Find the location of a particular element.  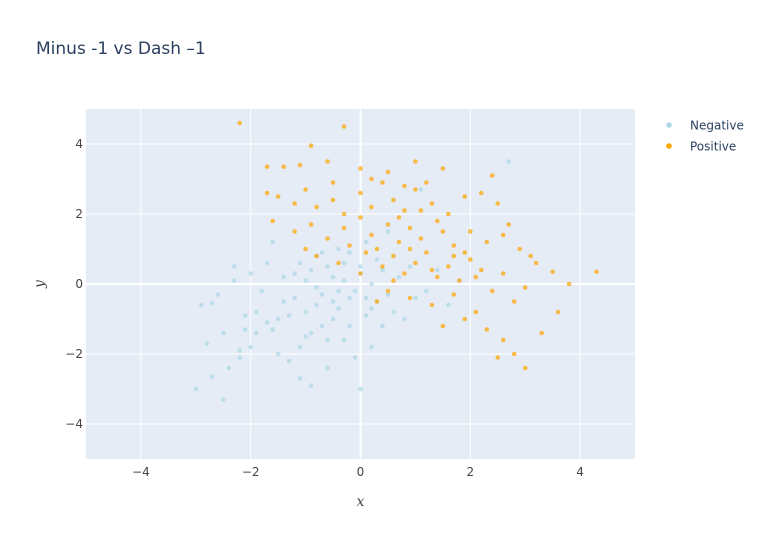

legend-marker-positive is located at coordinates (669, 146).